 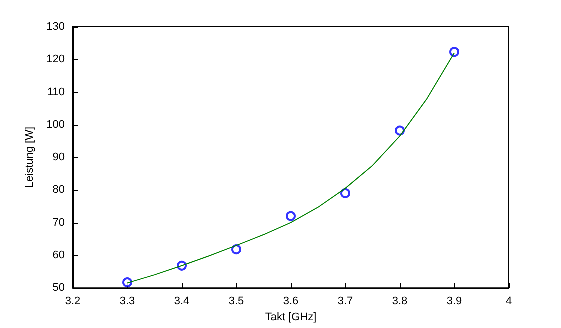 What do you see at coordinates (30, 157) in the screenshot?
I see `y-axis-title: Leistung [W]` at bounding box center [30, 157].